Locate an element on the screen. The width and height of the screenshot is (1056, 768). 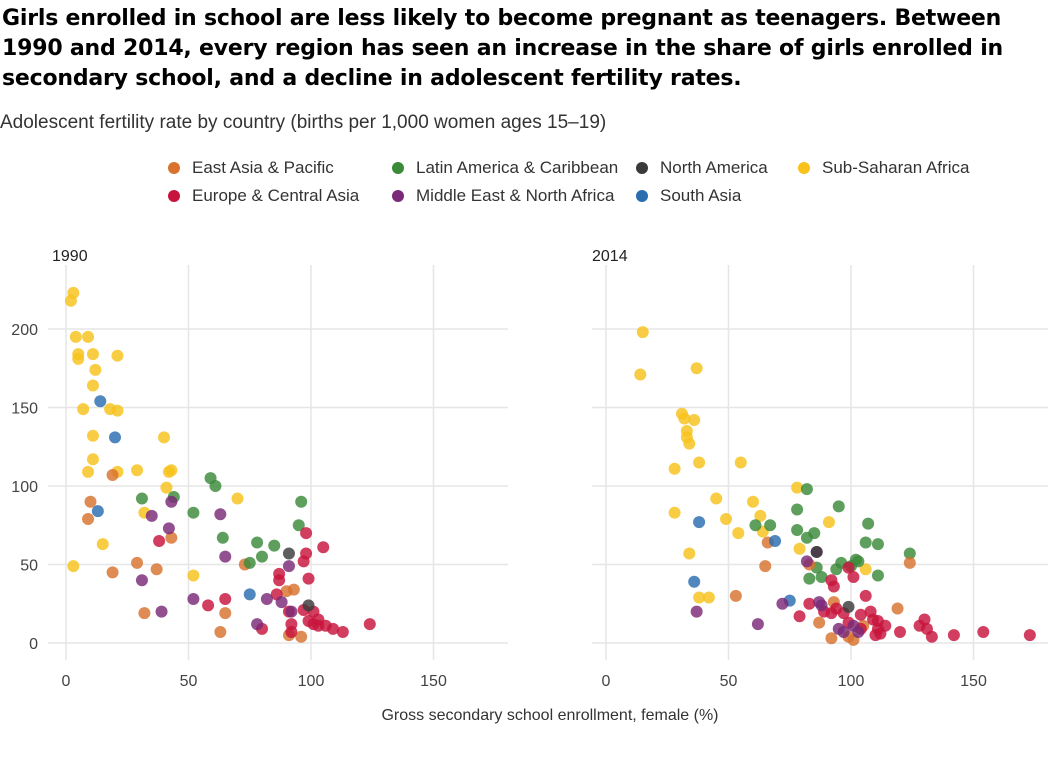
y-tick-label: 50 is located at coordinates (29, 566).